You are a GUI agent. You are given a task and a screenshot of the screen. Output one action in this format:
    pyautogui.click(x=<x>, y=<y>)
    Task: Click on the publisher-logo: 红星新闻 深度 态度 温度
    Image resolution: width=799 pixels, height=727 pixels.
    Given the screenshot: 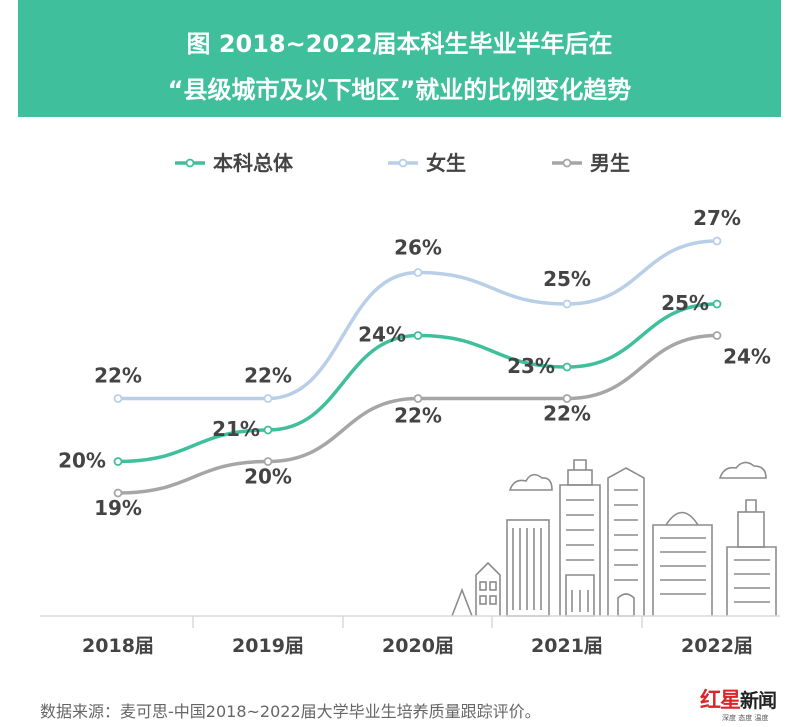 What is the action you would take?
    pyautogui.click(x=748, y=704)
    